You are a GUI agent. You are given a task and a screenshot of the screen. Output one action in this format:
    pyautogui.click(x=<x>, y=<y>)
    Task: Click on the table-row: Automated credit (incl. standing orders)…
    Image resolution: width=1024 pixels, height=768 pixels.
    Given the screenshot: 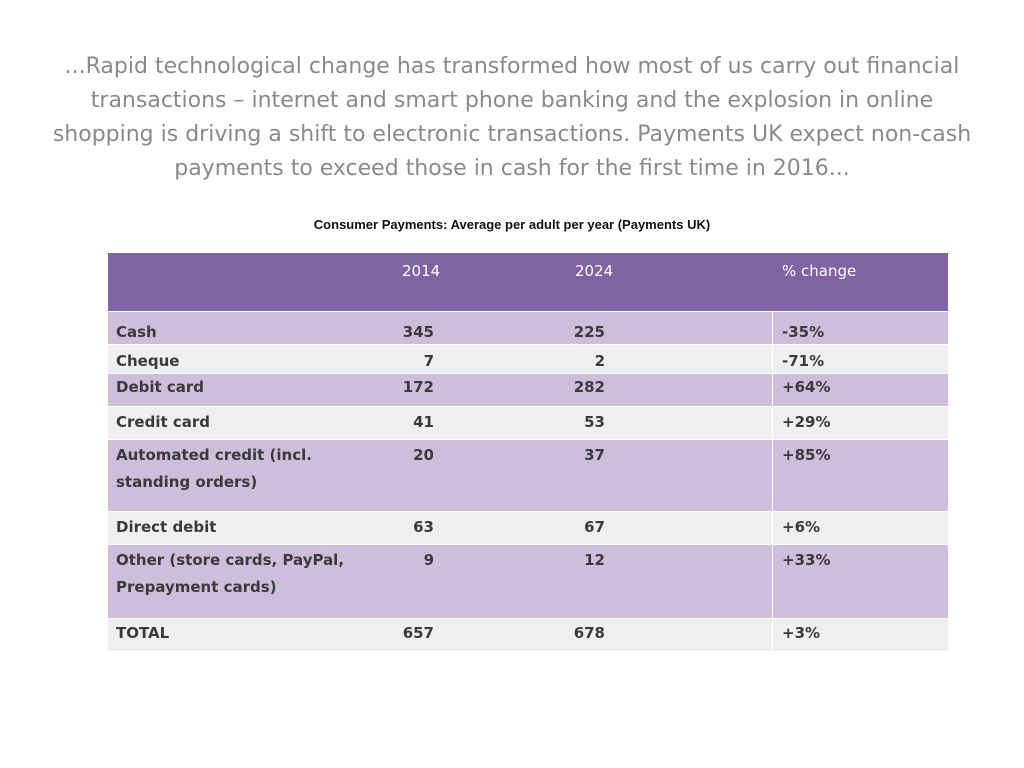 What is the action you would take?
    pyautogui.click(x=528, y=475)
    